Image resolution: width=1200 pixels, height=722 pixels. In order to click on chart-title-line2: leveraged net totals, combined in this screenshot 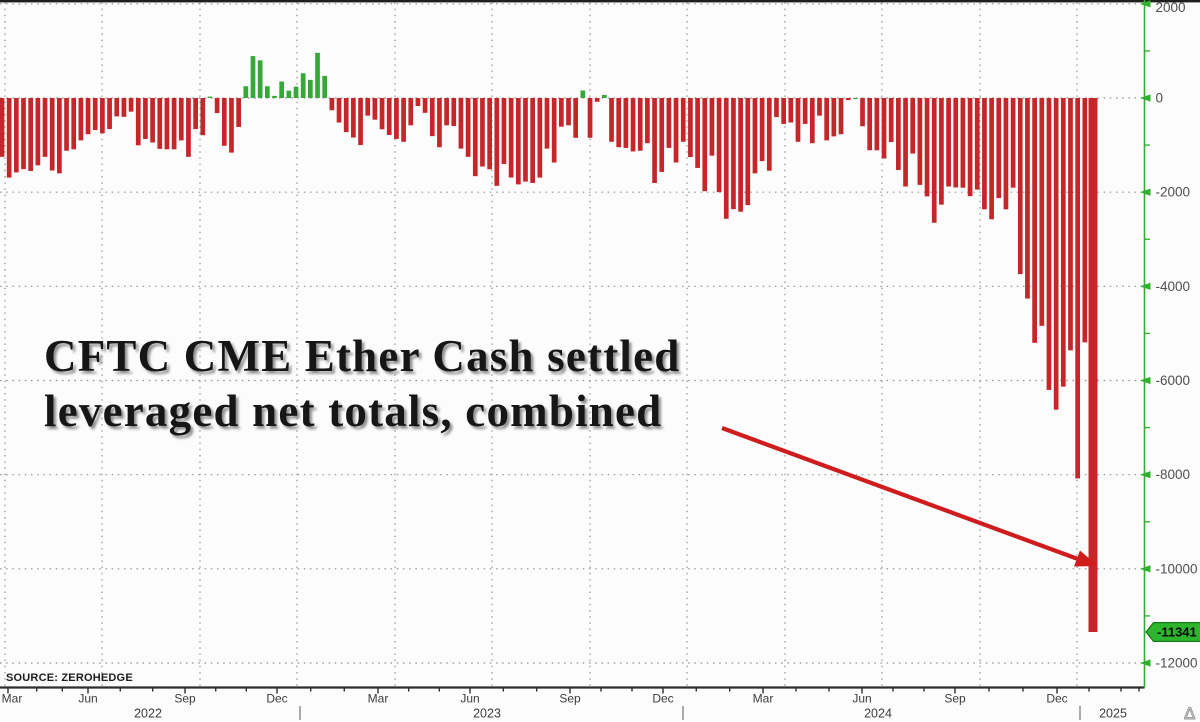, I will do `click(353, 411)`.